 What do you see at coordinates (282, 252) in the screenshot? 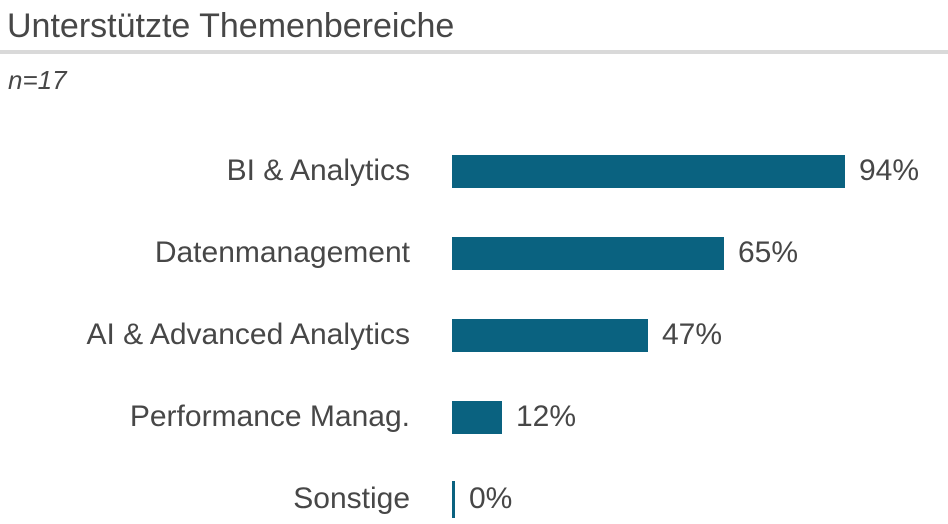
I see `category-label: Datenmanagement` at bounding box center [282, 252].